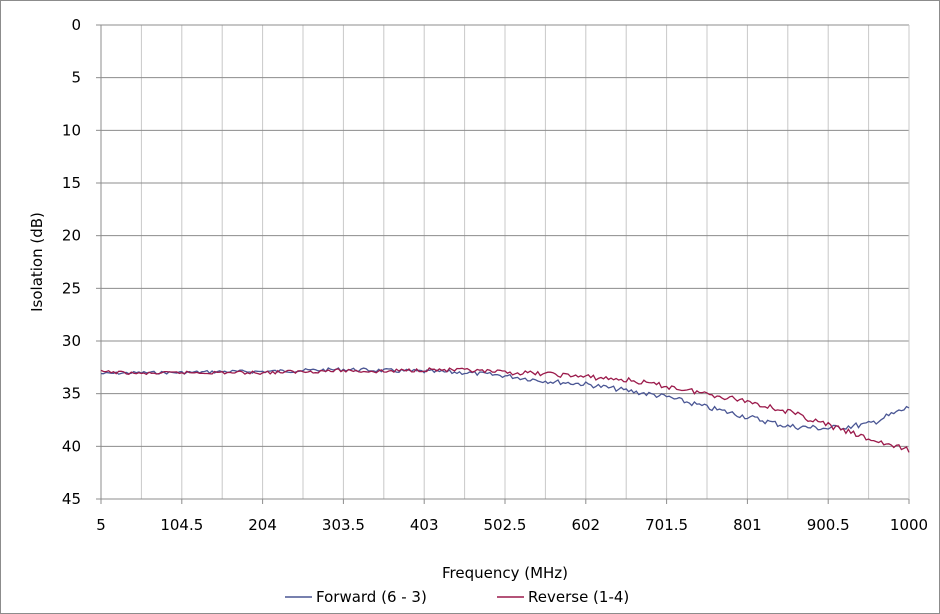 This screenshot has width=940, height=614. I want to click on x-tick-label: 104.5, so click(181, 525).